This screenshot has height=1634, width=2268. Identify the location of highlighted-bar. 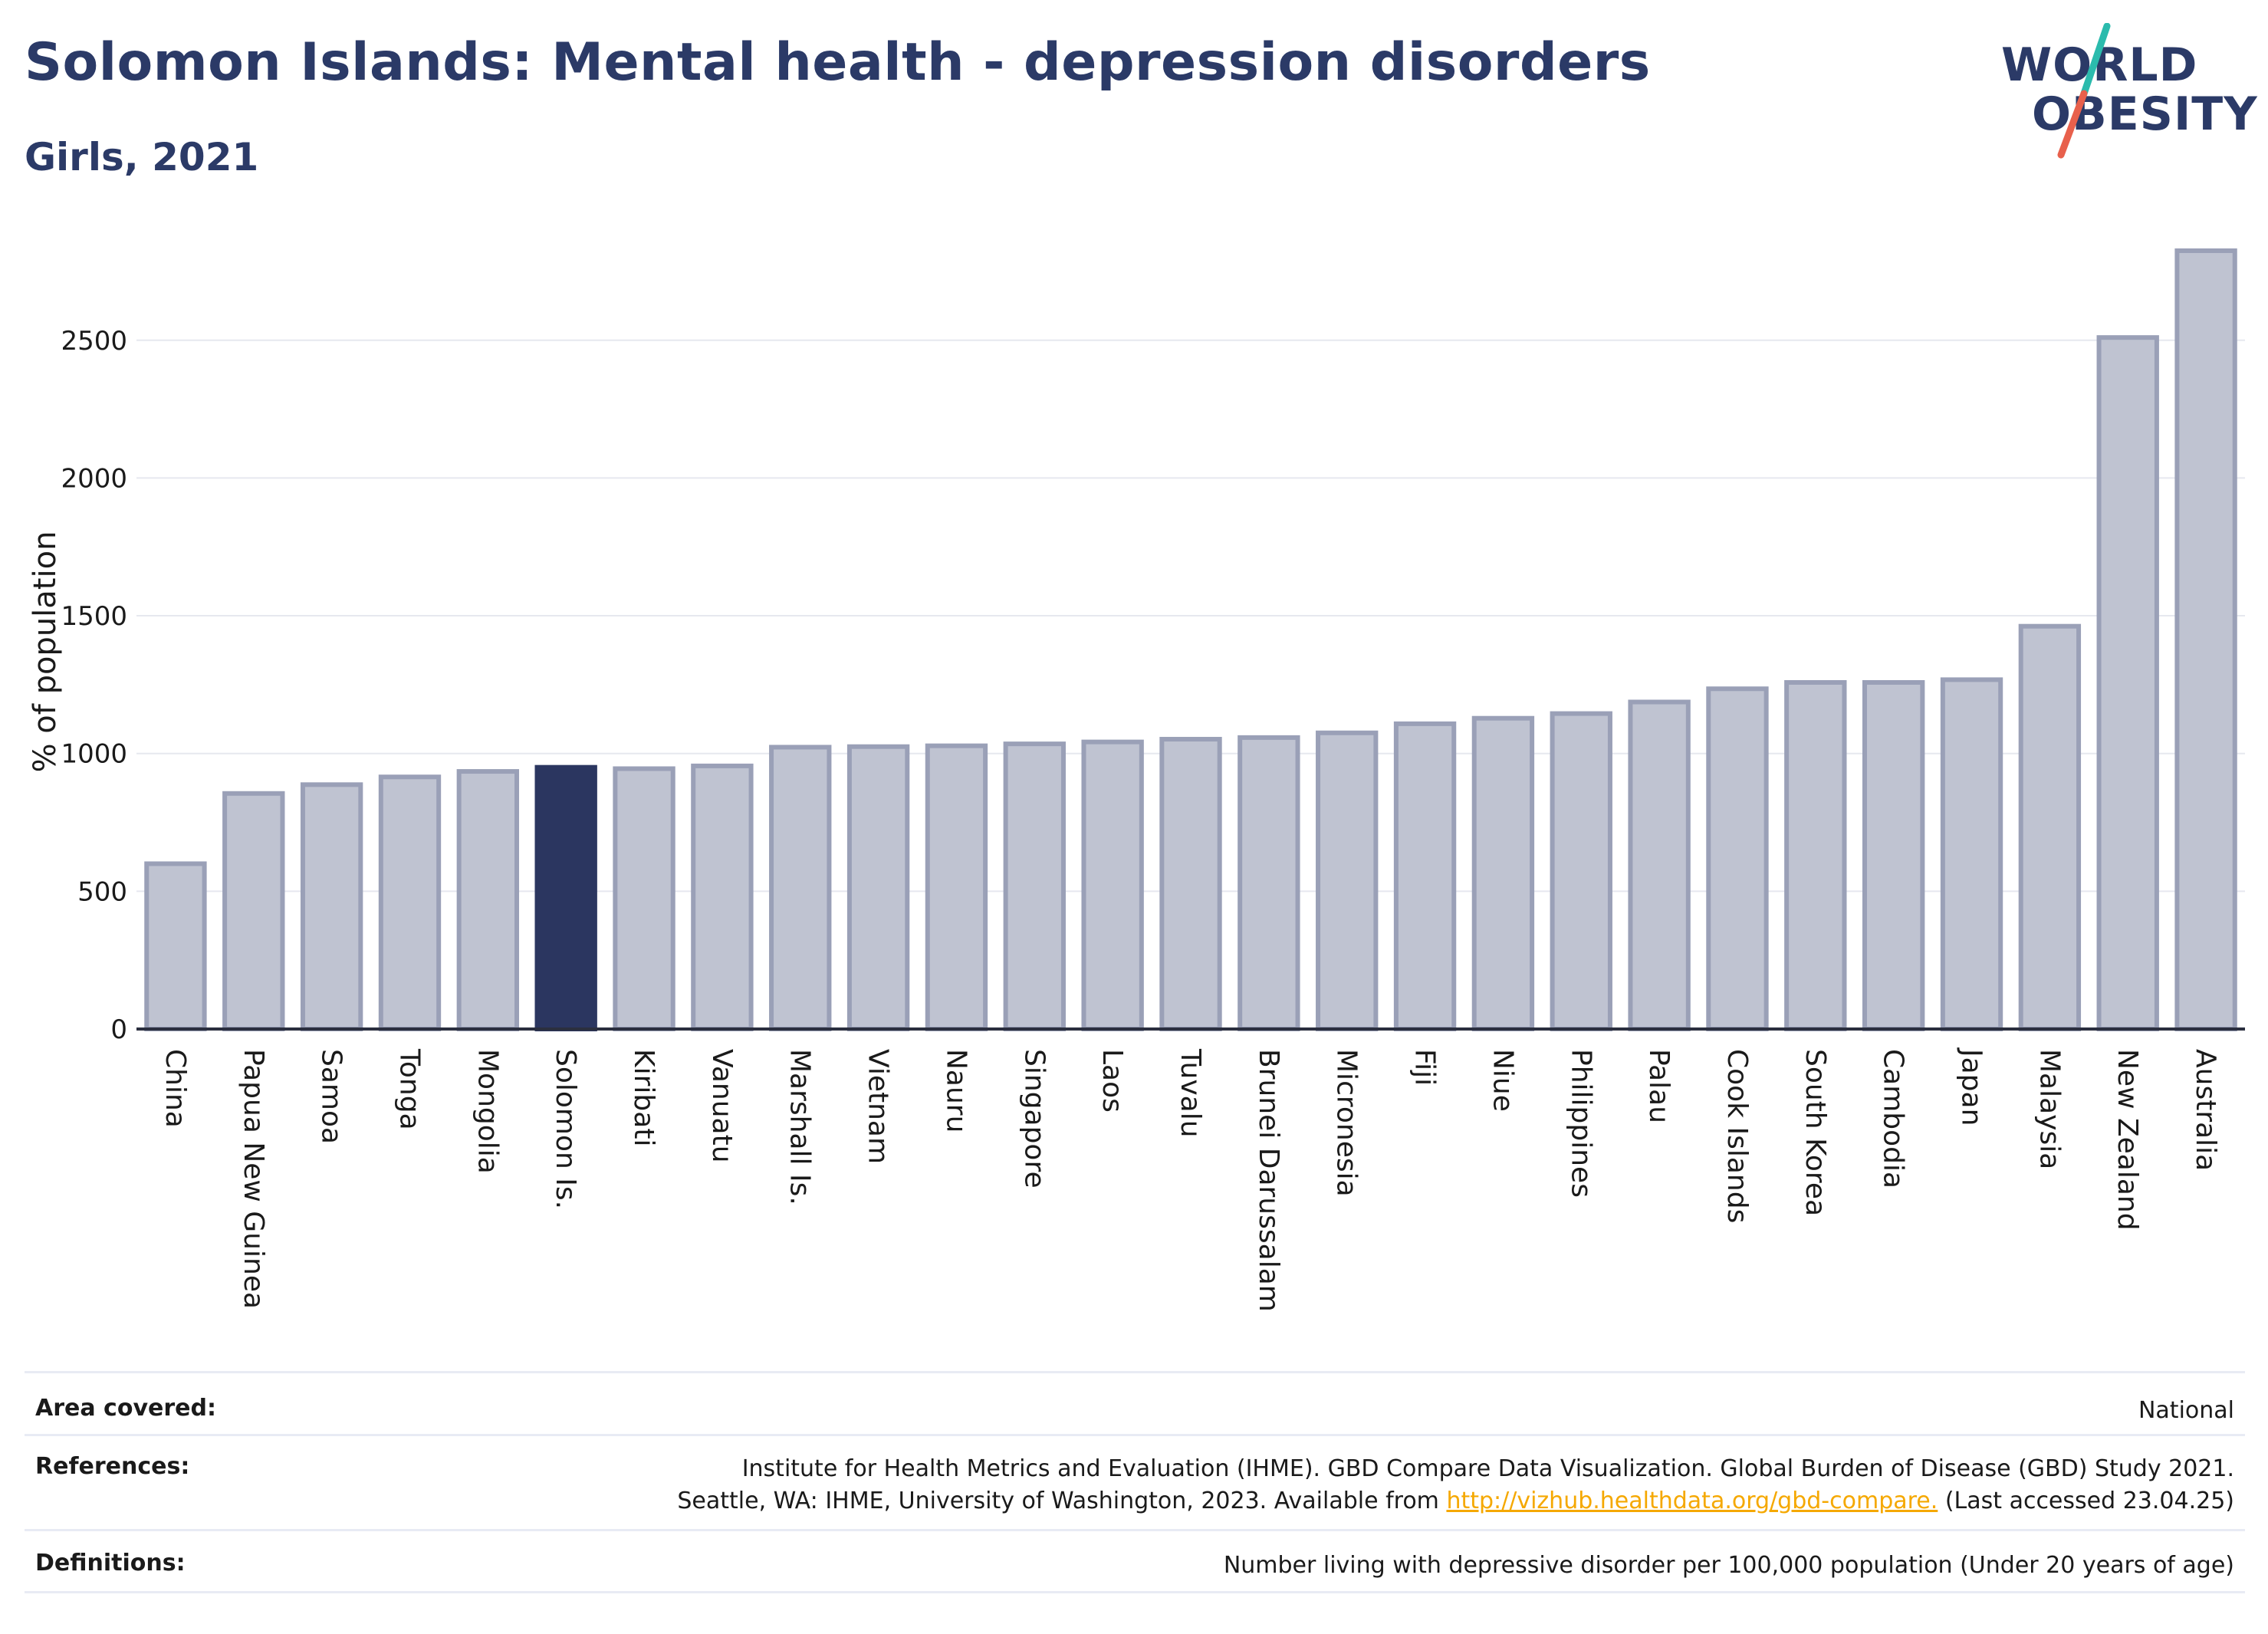
(565, 898).